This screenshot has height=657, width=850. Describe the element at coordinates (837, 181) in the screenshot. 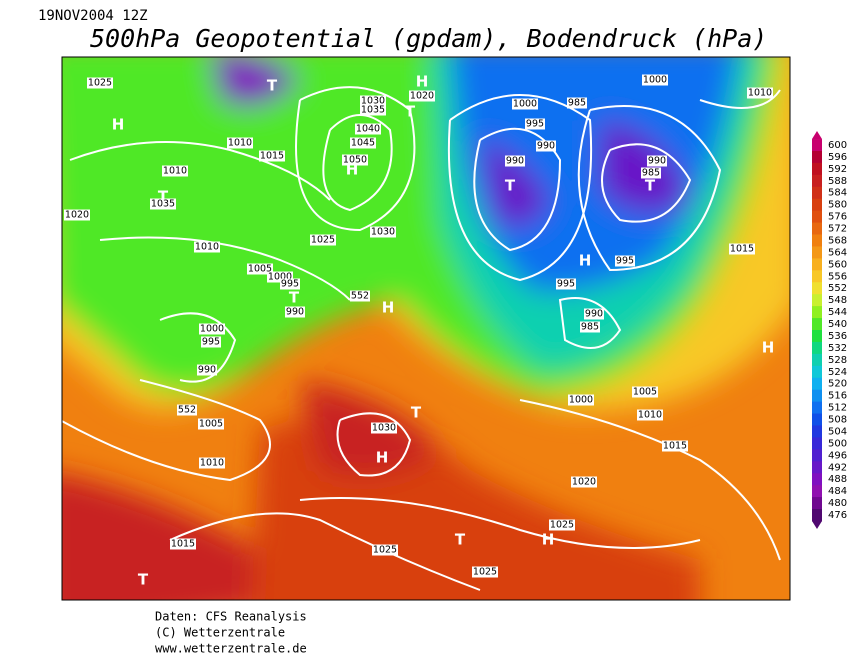

I see `legend-label: 588` at that location.